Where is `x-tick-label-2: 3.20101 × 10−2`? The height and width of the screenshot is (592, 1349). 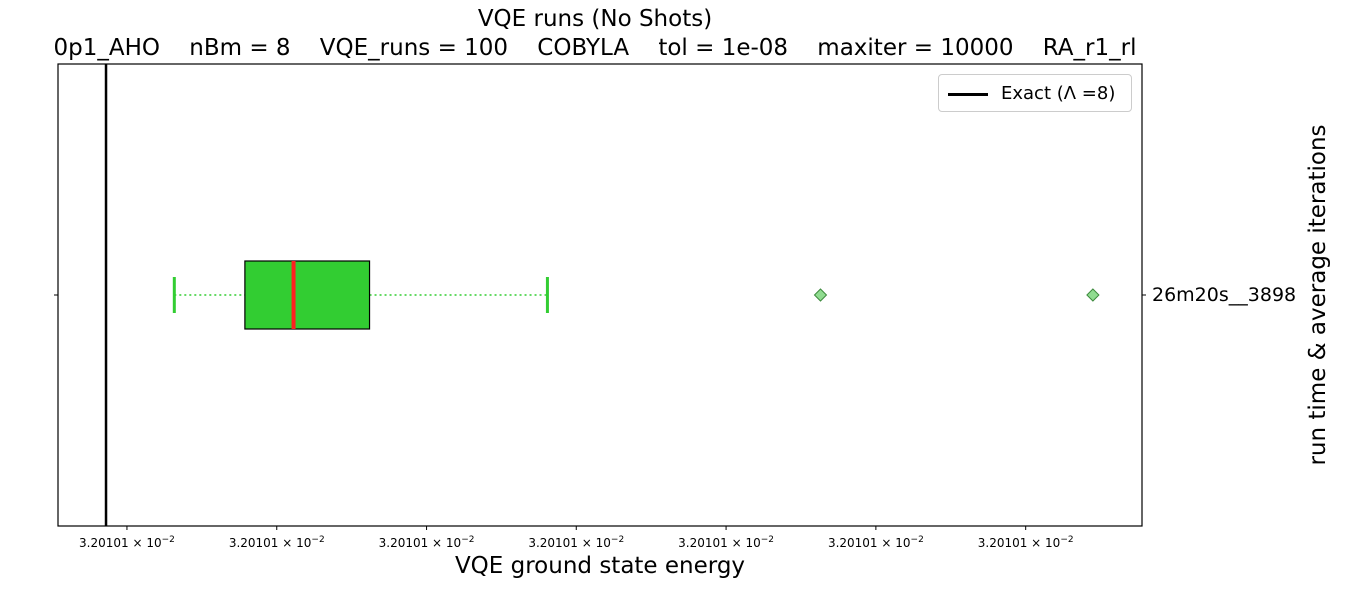 x-tick-label-2: 3.20101 × 10−2 is located at coordinates (426, 542).